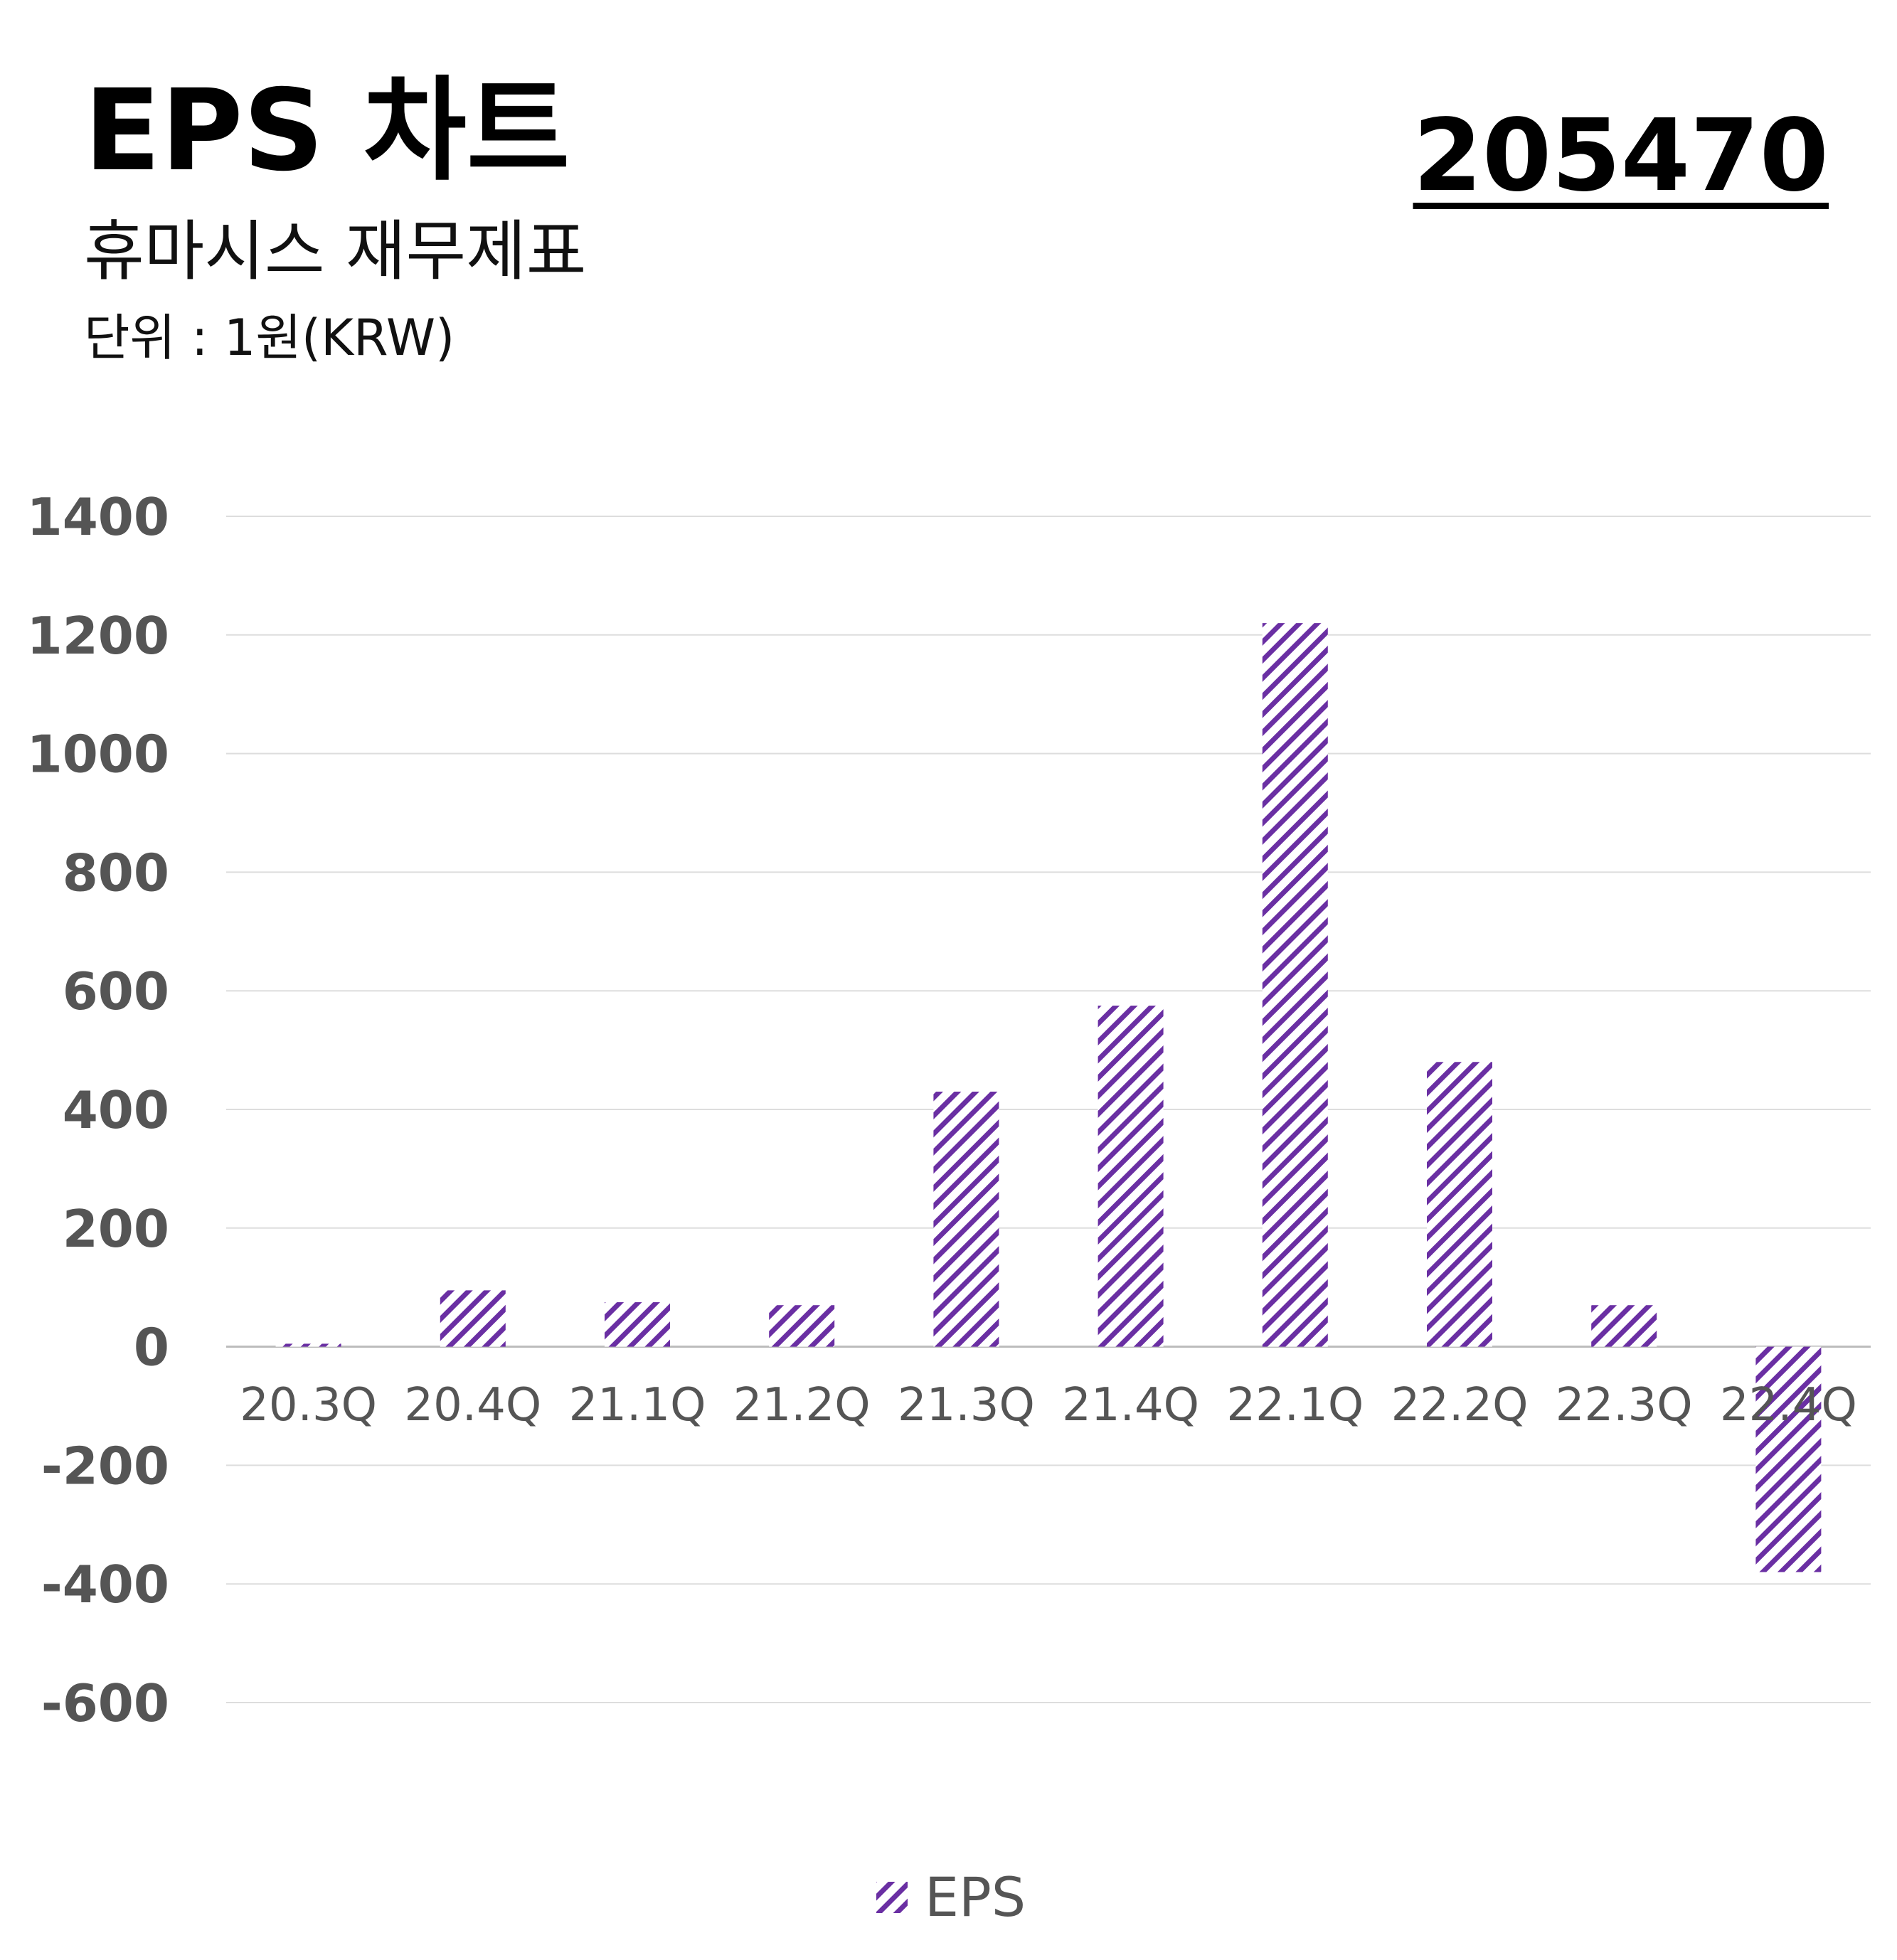 The height and width of the screenshot is (1960, 1897). I want to click on y-tick-label: -200, so click(105, 1466).